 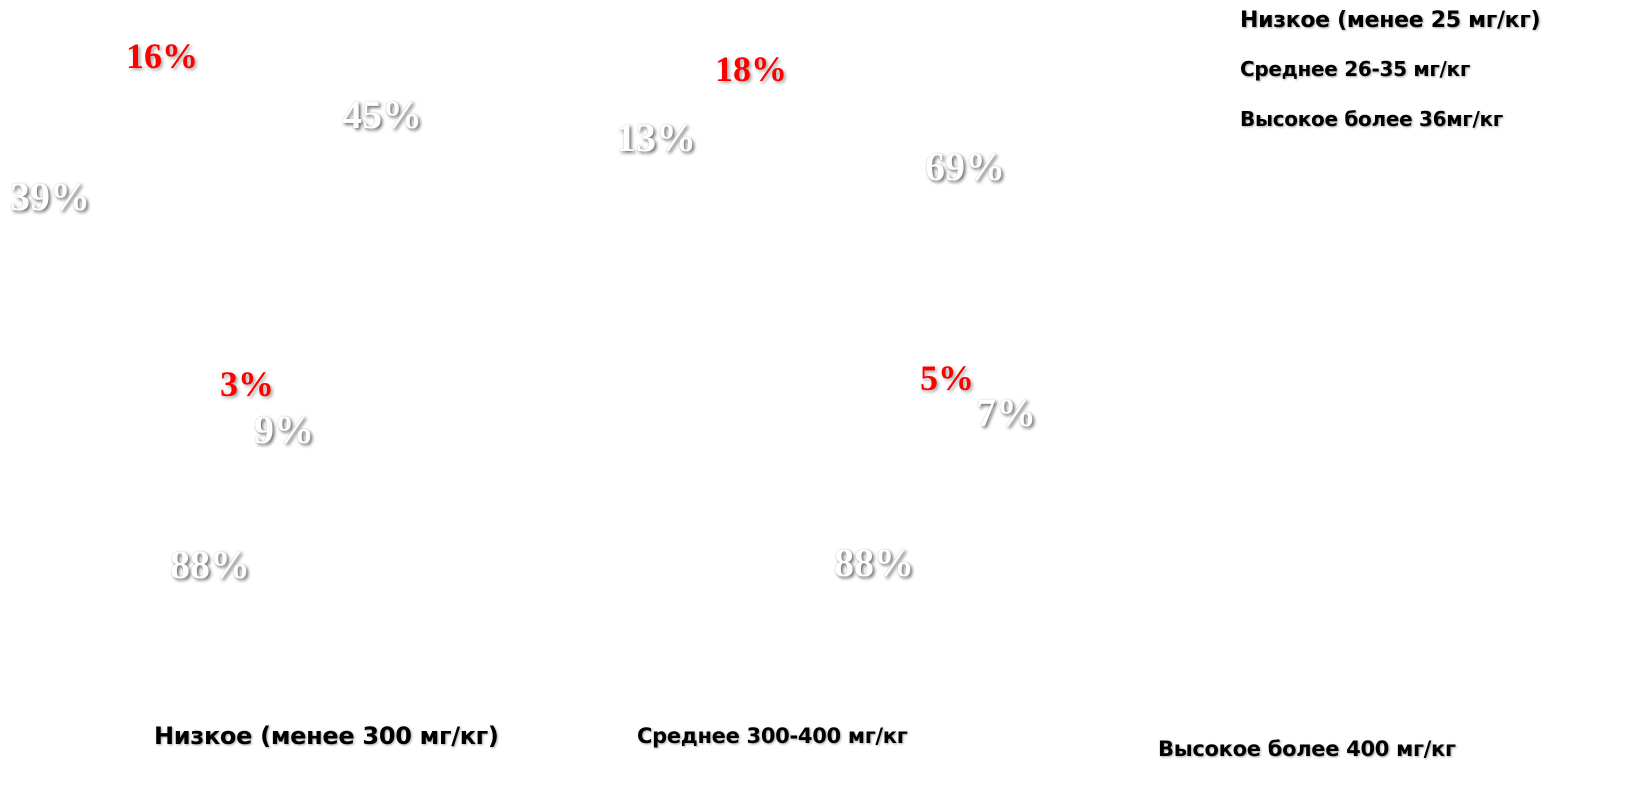 I want to click on legend-item-low: Низкое (менее 25 мг/кг), so click(x=1390, y=20).